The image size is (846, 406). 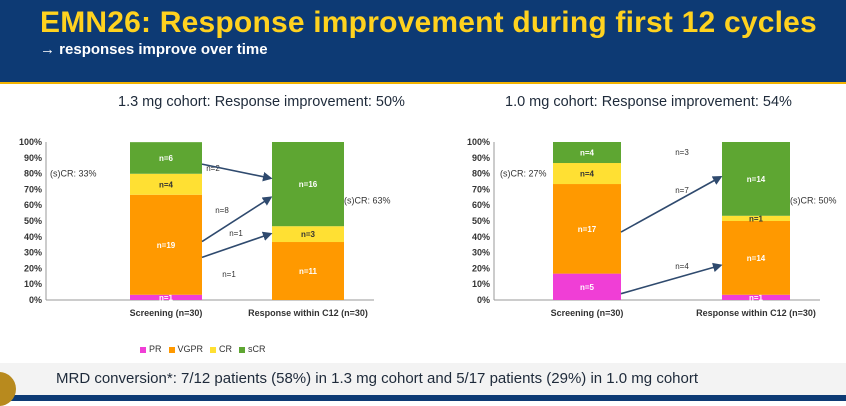 I want to click on chart-title-1-3mg: 1.3 mg cohort: Response improvement: 50%, so click(x=261, y=102).